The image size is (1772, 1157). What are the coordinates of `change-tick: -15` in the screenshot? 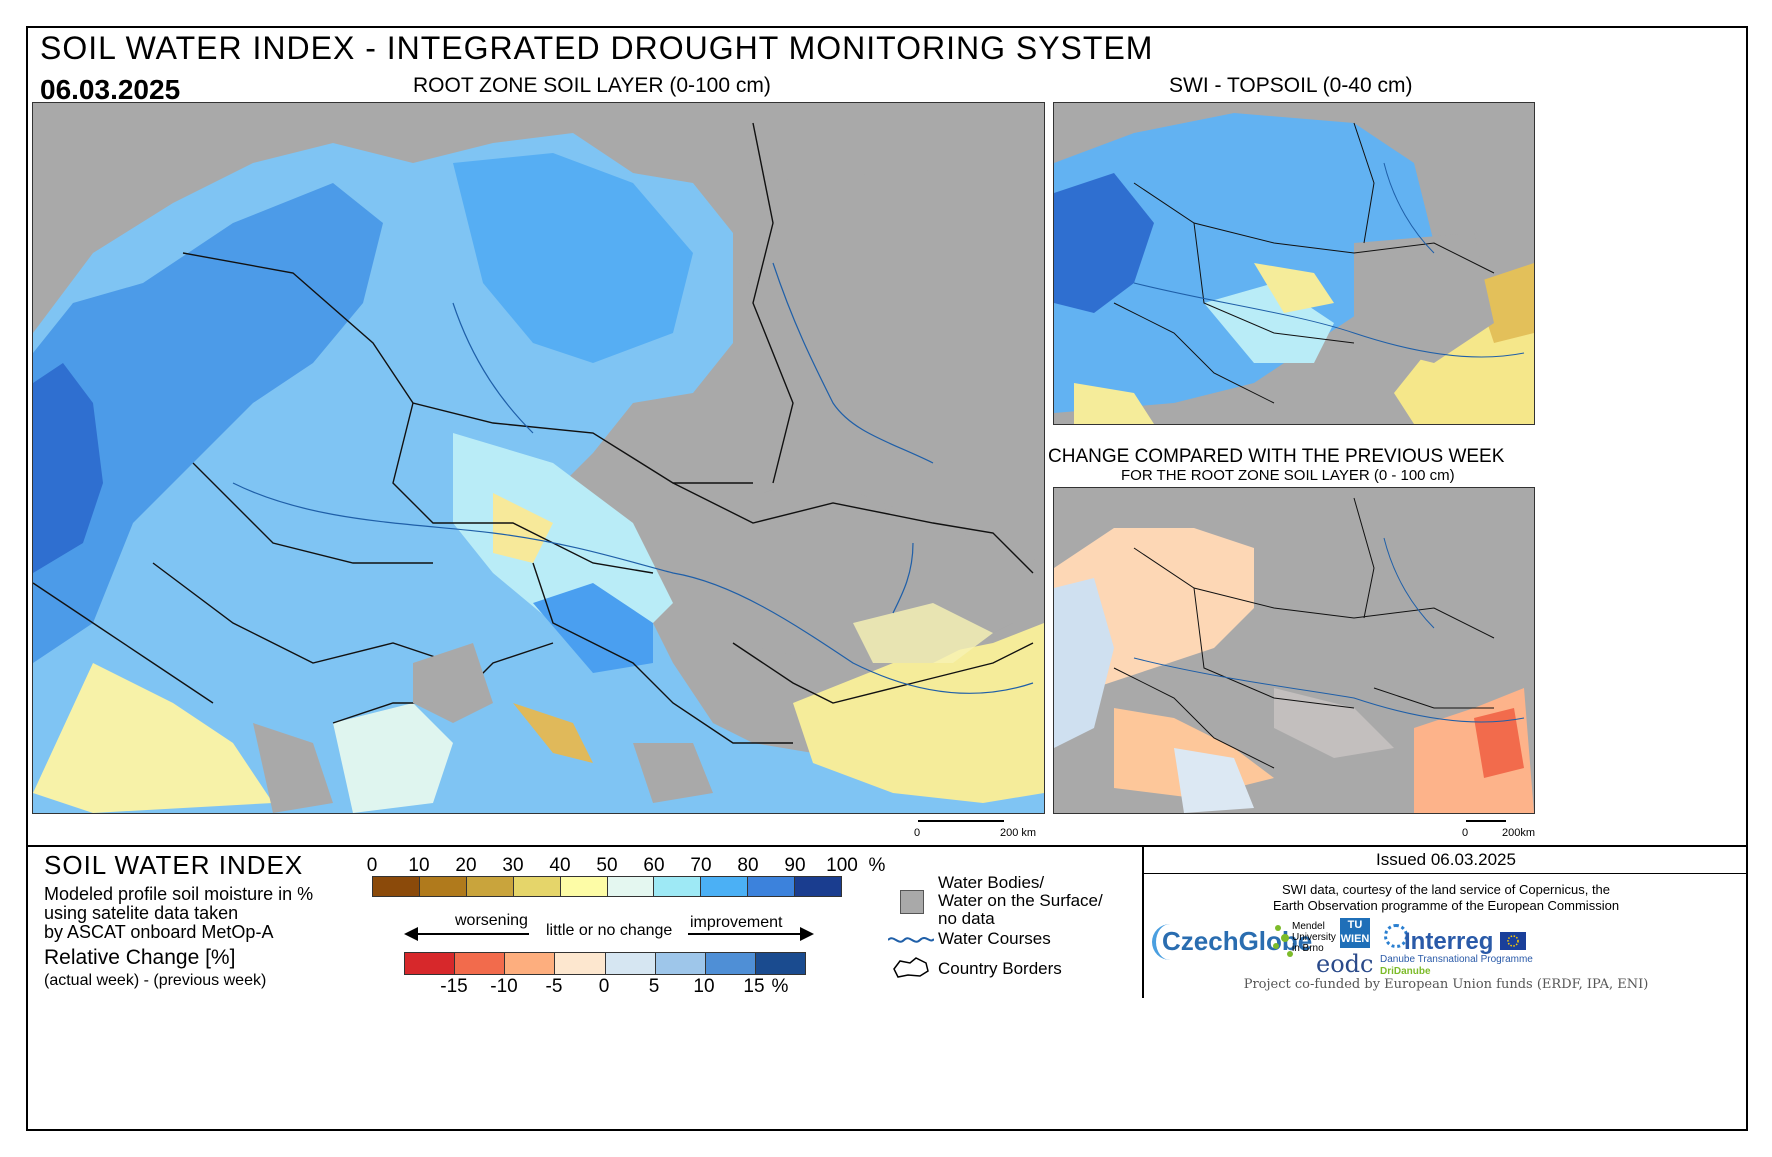 It's located at (454, 986).